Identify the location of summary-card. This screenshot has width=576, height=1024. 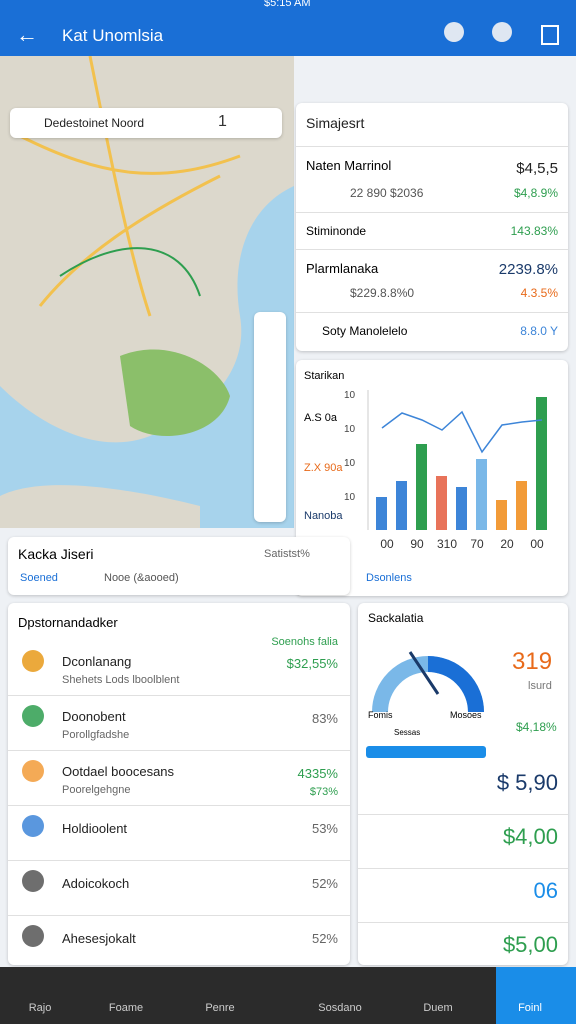
(432, 227).